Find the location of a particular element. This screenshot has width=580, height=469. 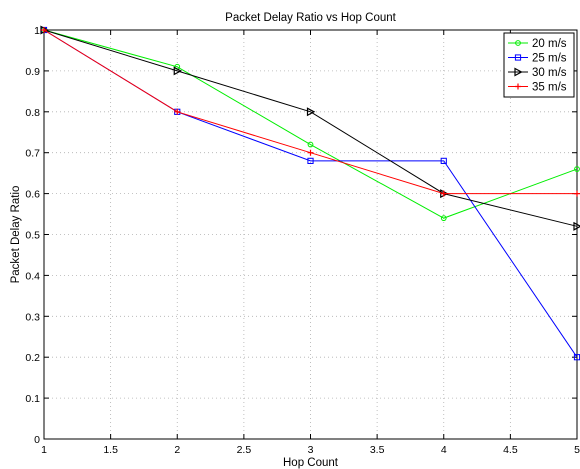

x-tick-label: 2 is located at coordinates (177, 450).